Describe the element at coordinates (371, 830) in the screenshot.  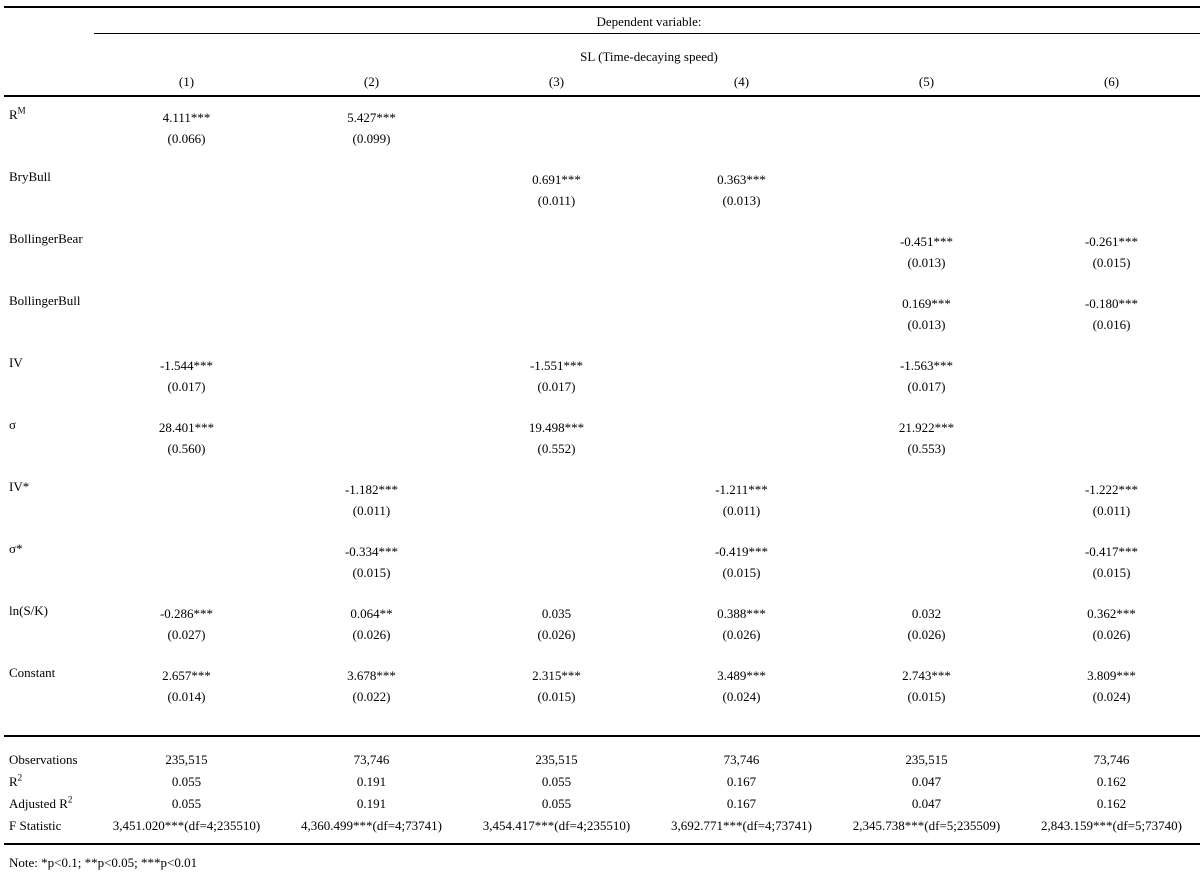
I see `statistic-cell: 4,360.499***(df=4;73741)` at that location.